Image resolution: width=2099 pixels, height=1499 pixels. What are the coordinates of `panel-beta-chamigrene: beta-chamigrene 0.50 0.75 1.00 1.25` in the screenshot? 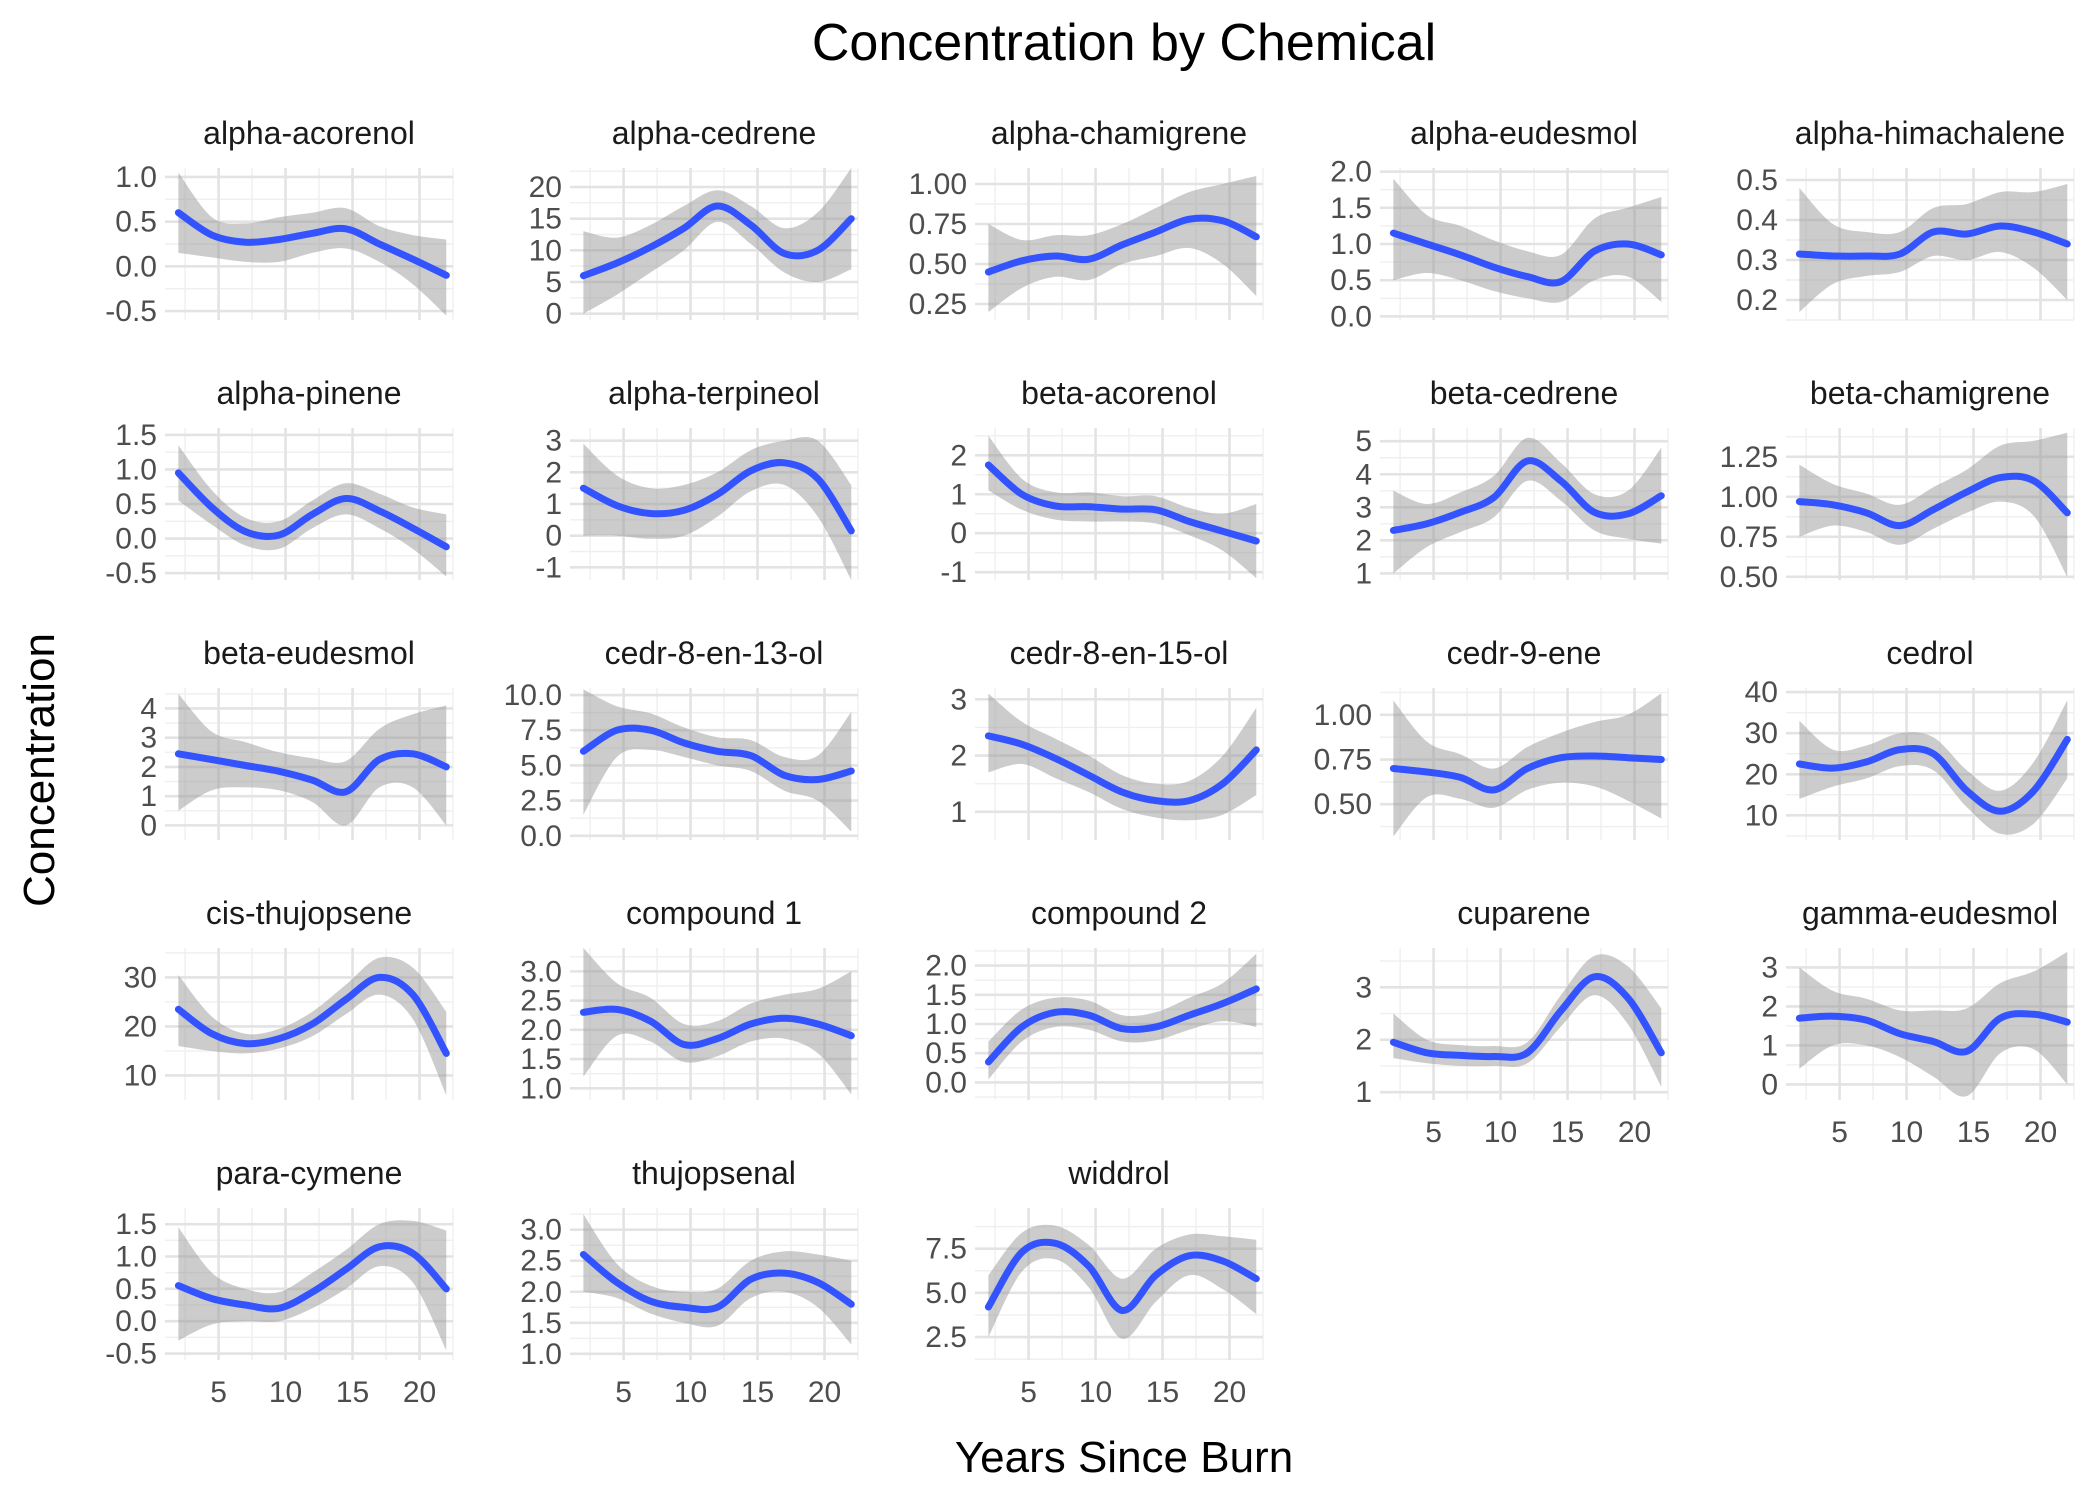 It's located at (1897, 484).